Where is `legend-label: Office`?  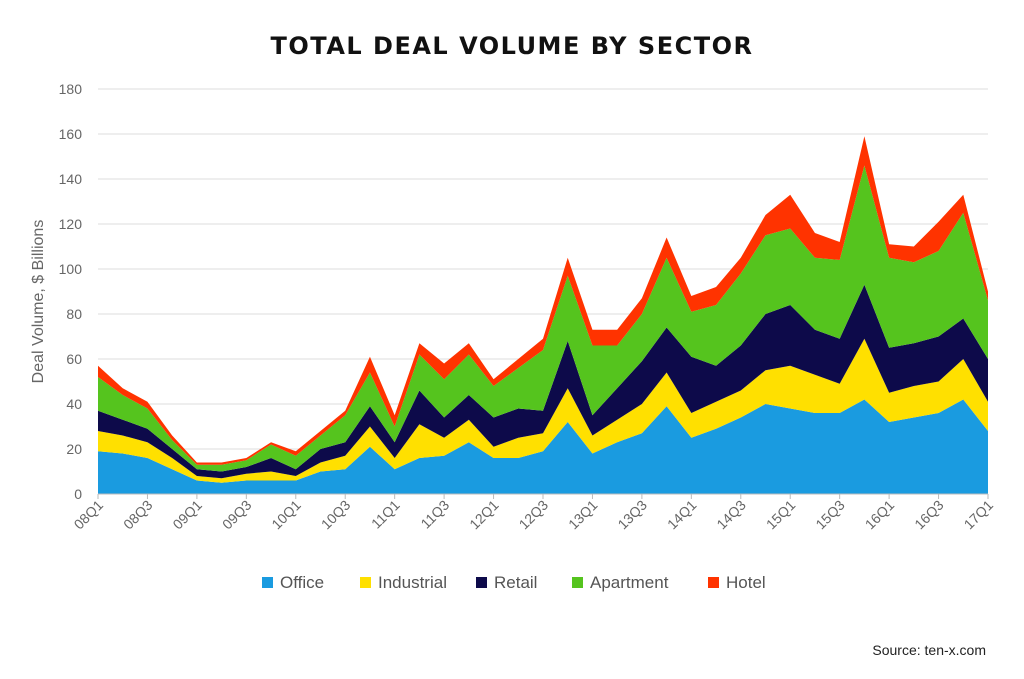 legend-label: Office is located at coordinates (302, 582).